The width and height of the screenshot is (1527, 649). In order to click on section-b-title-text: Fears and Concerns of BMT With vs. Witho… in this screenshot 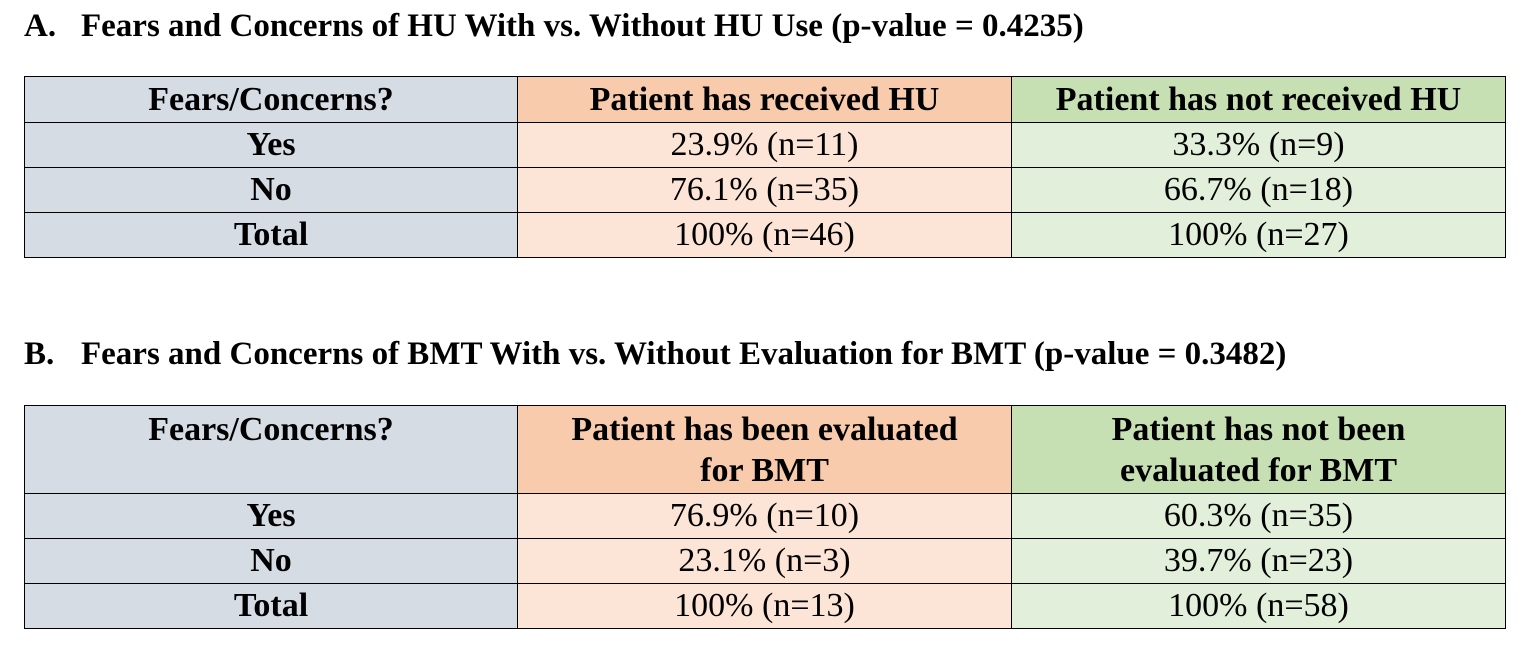, I will do `click(684, 354)`.